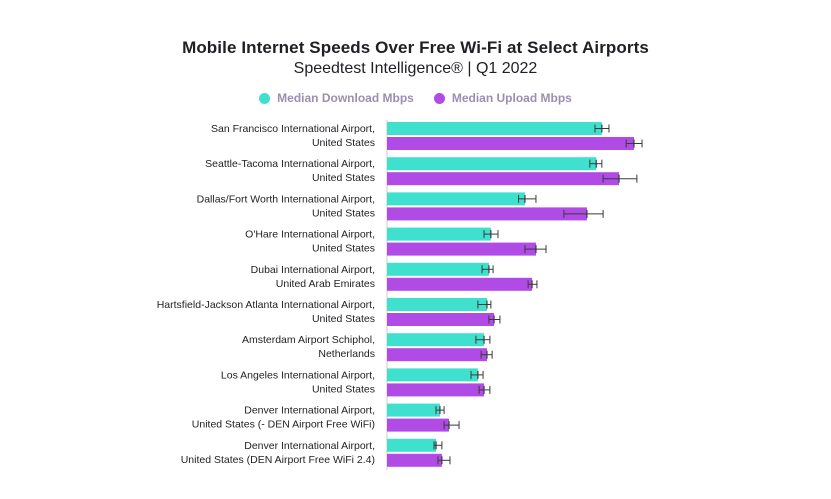 The width and height of the screenshot is (831, 499). Describe the element at coordinates (286, 199) in the screenshot. I see `category-label-line: Dallas/Fort Worth International Airport,` at that location.